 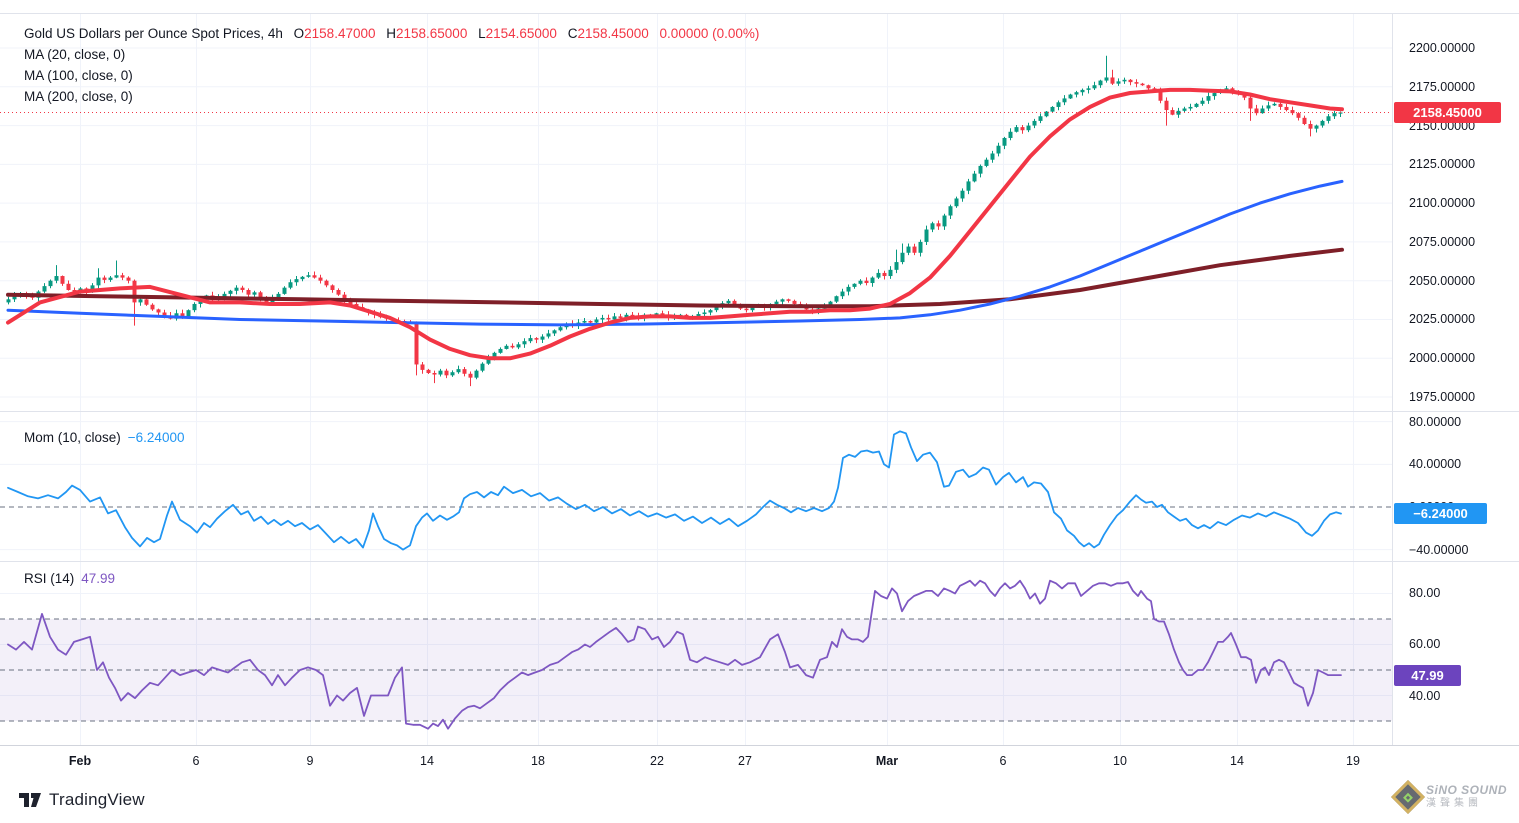 What do you see at coordinates (340, 33) in the screenshot?
I see `ohlc-open-value: 2158.47000` at bounding box center [340, 33].